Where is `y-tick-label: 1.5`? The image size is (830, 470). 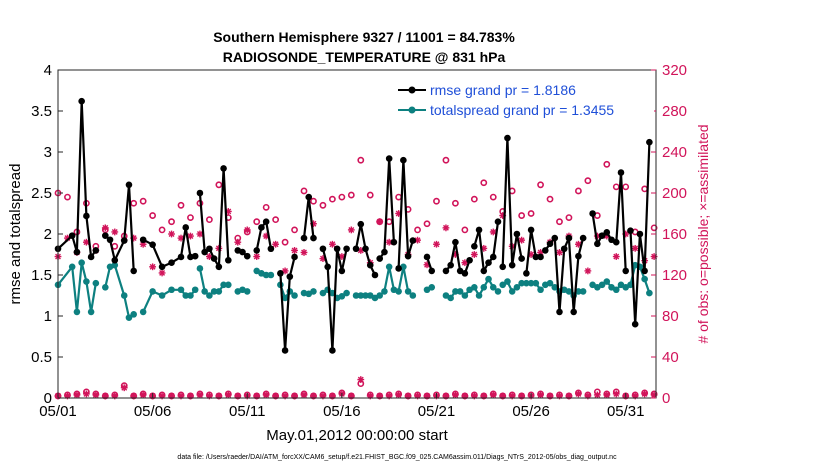
y-tick-label: 1.5 is located at coordinates (41, 275).